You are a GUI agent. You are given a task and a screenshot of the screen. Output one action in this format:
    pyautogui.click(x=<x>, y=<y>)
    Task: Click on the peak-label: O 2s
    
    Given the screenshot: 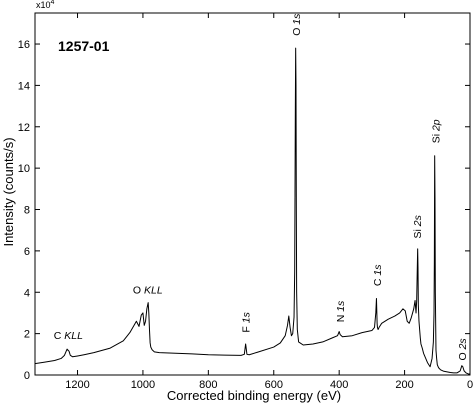 What is the action you would take?
    pyautogui.click(x=463, y=349)
    